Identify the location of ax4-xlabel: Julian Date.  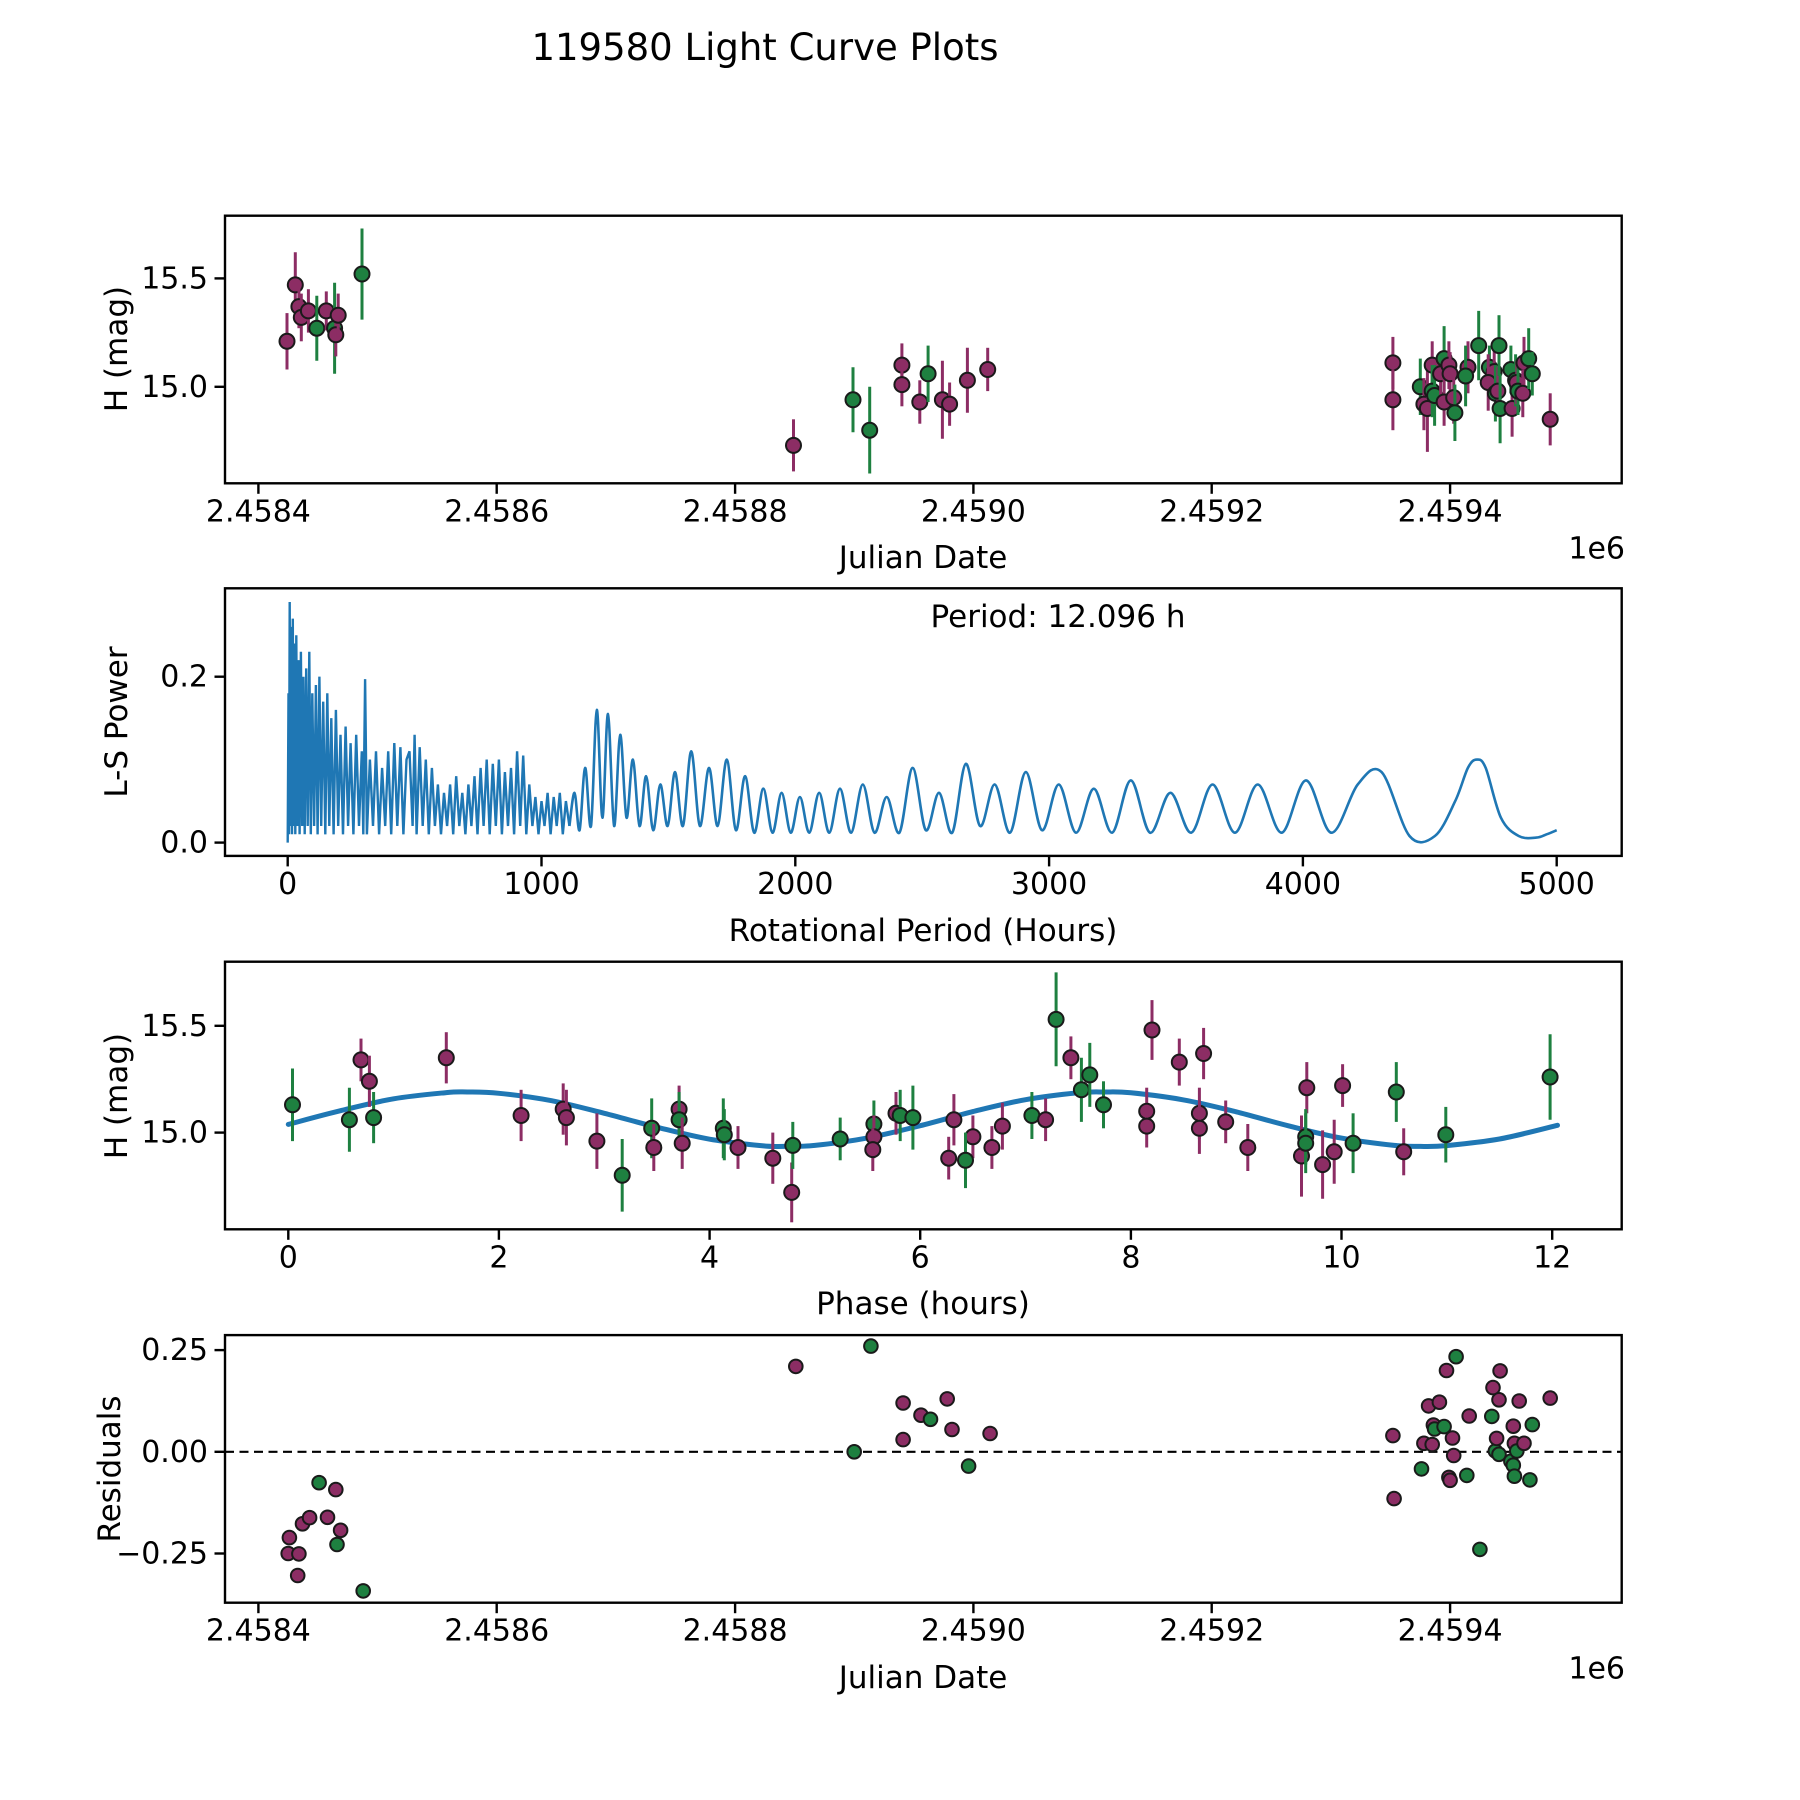
(923, 1678).